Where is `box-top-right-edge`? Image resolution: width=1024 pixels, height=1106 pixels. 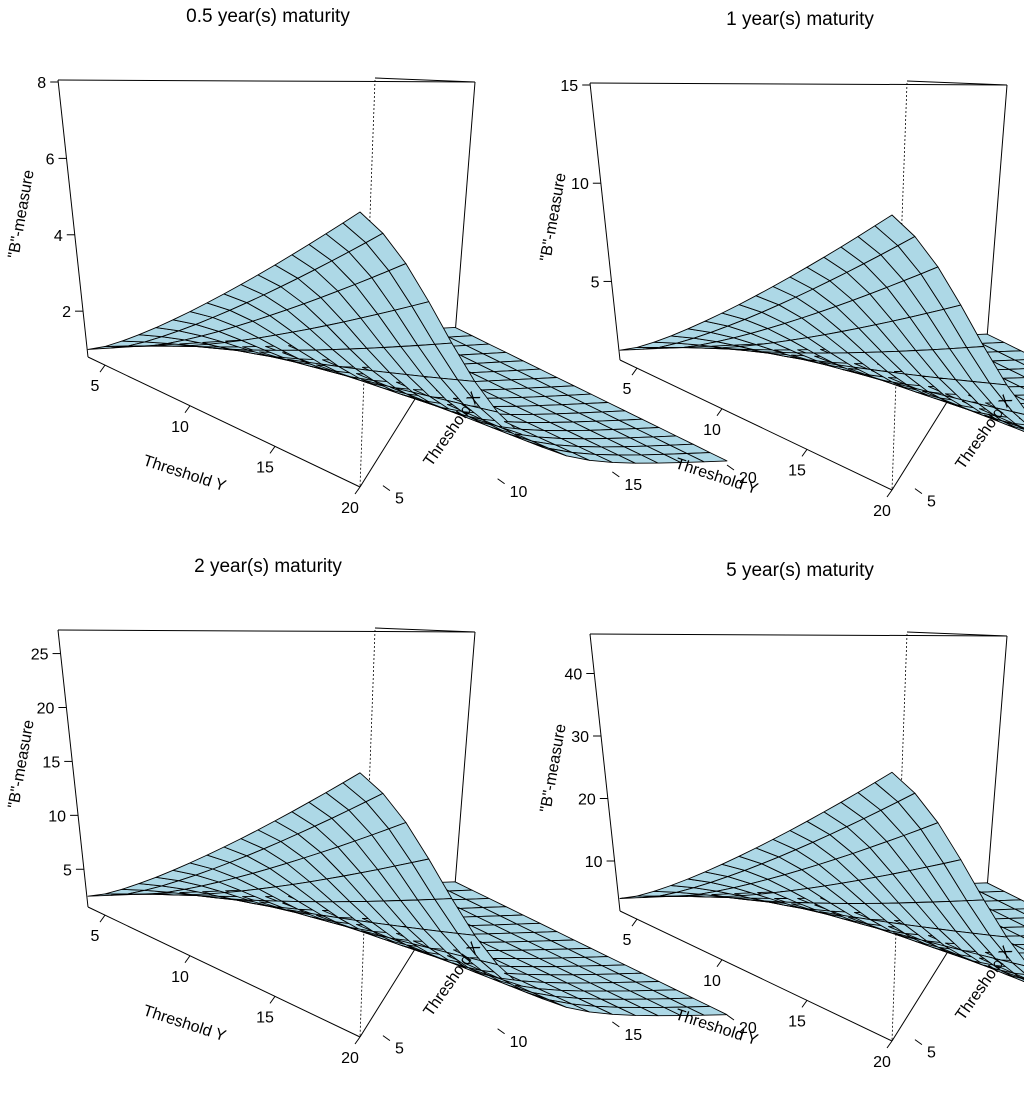 box-top-right-edge is located at coordinates (425, 80).